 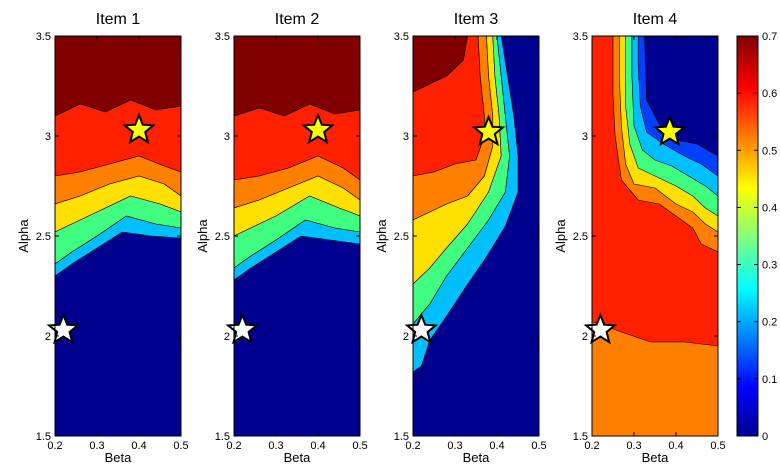 I want to click on panel-title: Item 2, so click(x=297, y=19).